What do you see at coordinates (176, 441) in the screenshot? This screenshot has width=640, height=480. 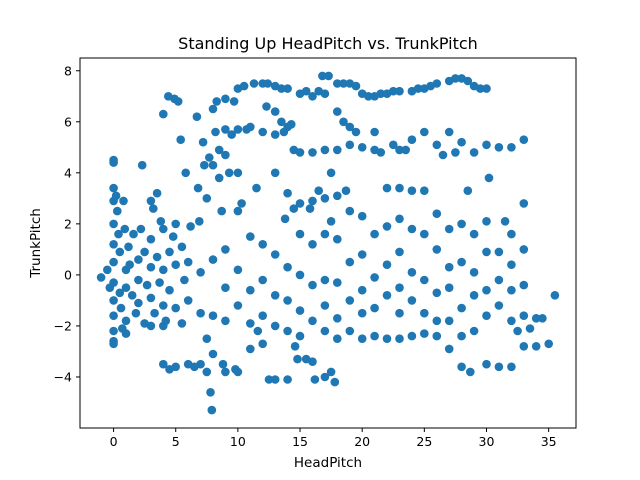 I see `x-tick-label: 5` at bounding box center [176, 441].